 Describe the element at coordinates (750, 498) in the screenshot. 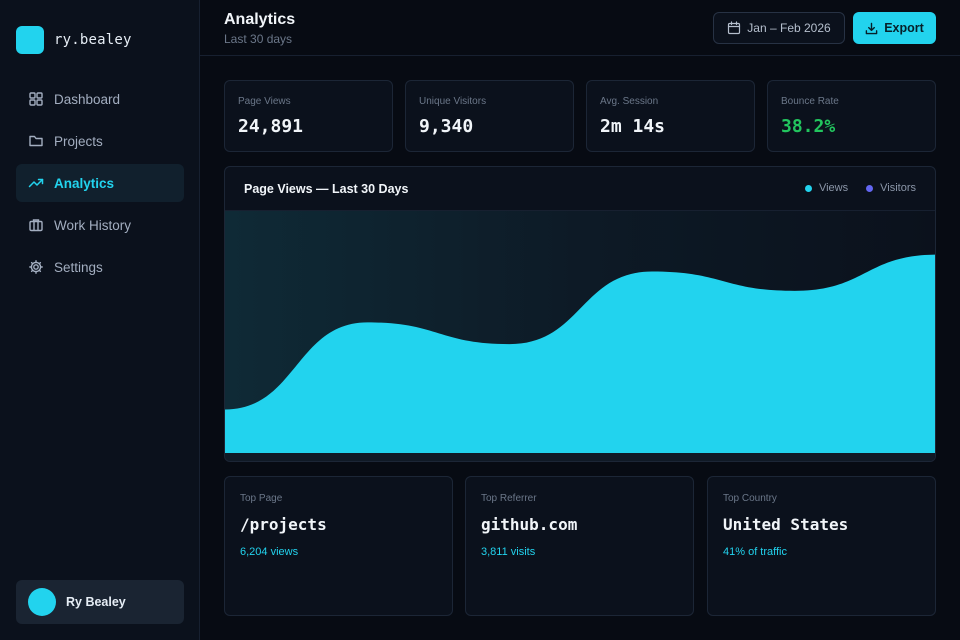

I see `top-label: Top Country` at that location.